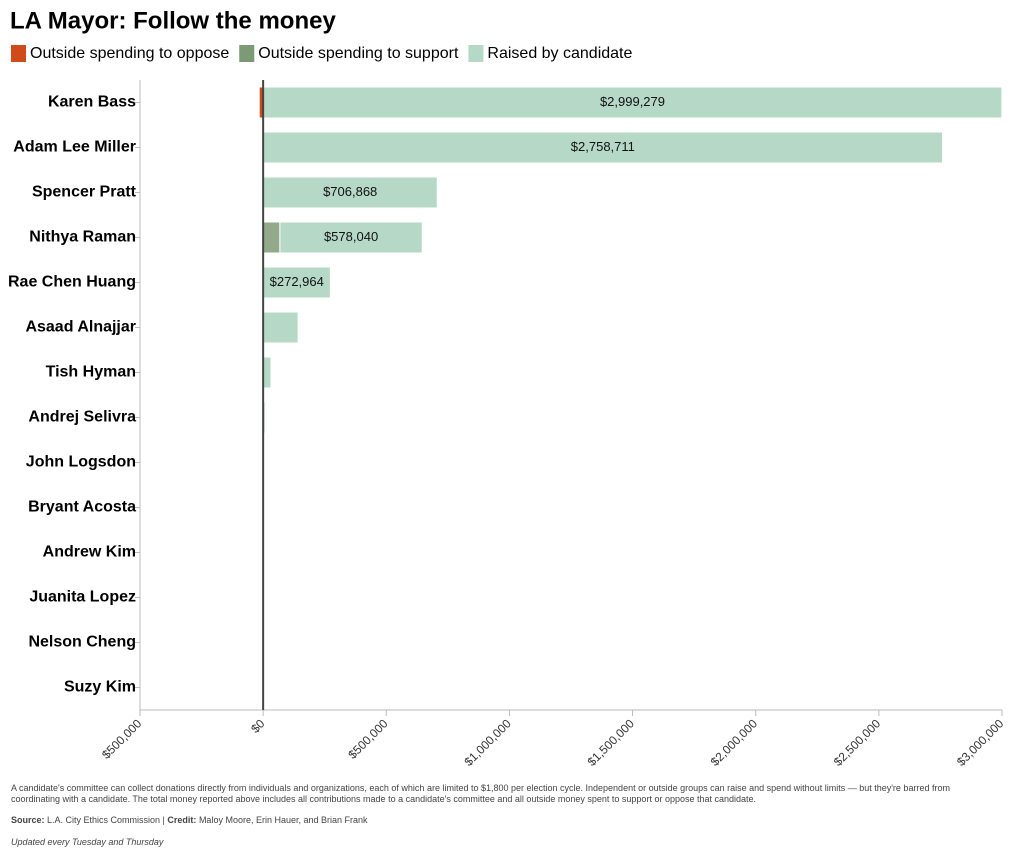  I want to click on x-tick-label: $1,500,000, so click(611, 742).